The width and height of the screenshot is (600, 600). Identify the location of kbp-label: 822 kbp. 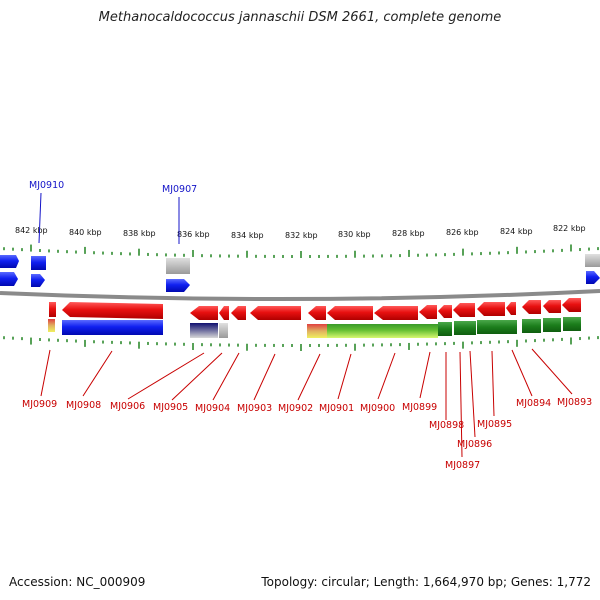
(569, 228).